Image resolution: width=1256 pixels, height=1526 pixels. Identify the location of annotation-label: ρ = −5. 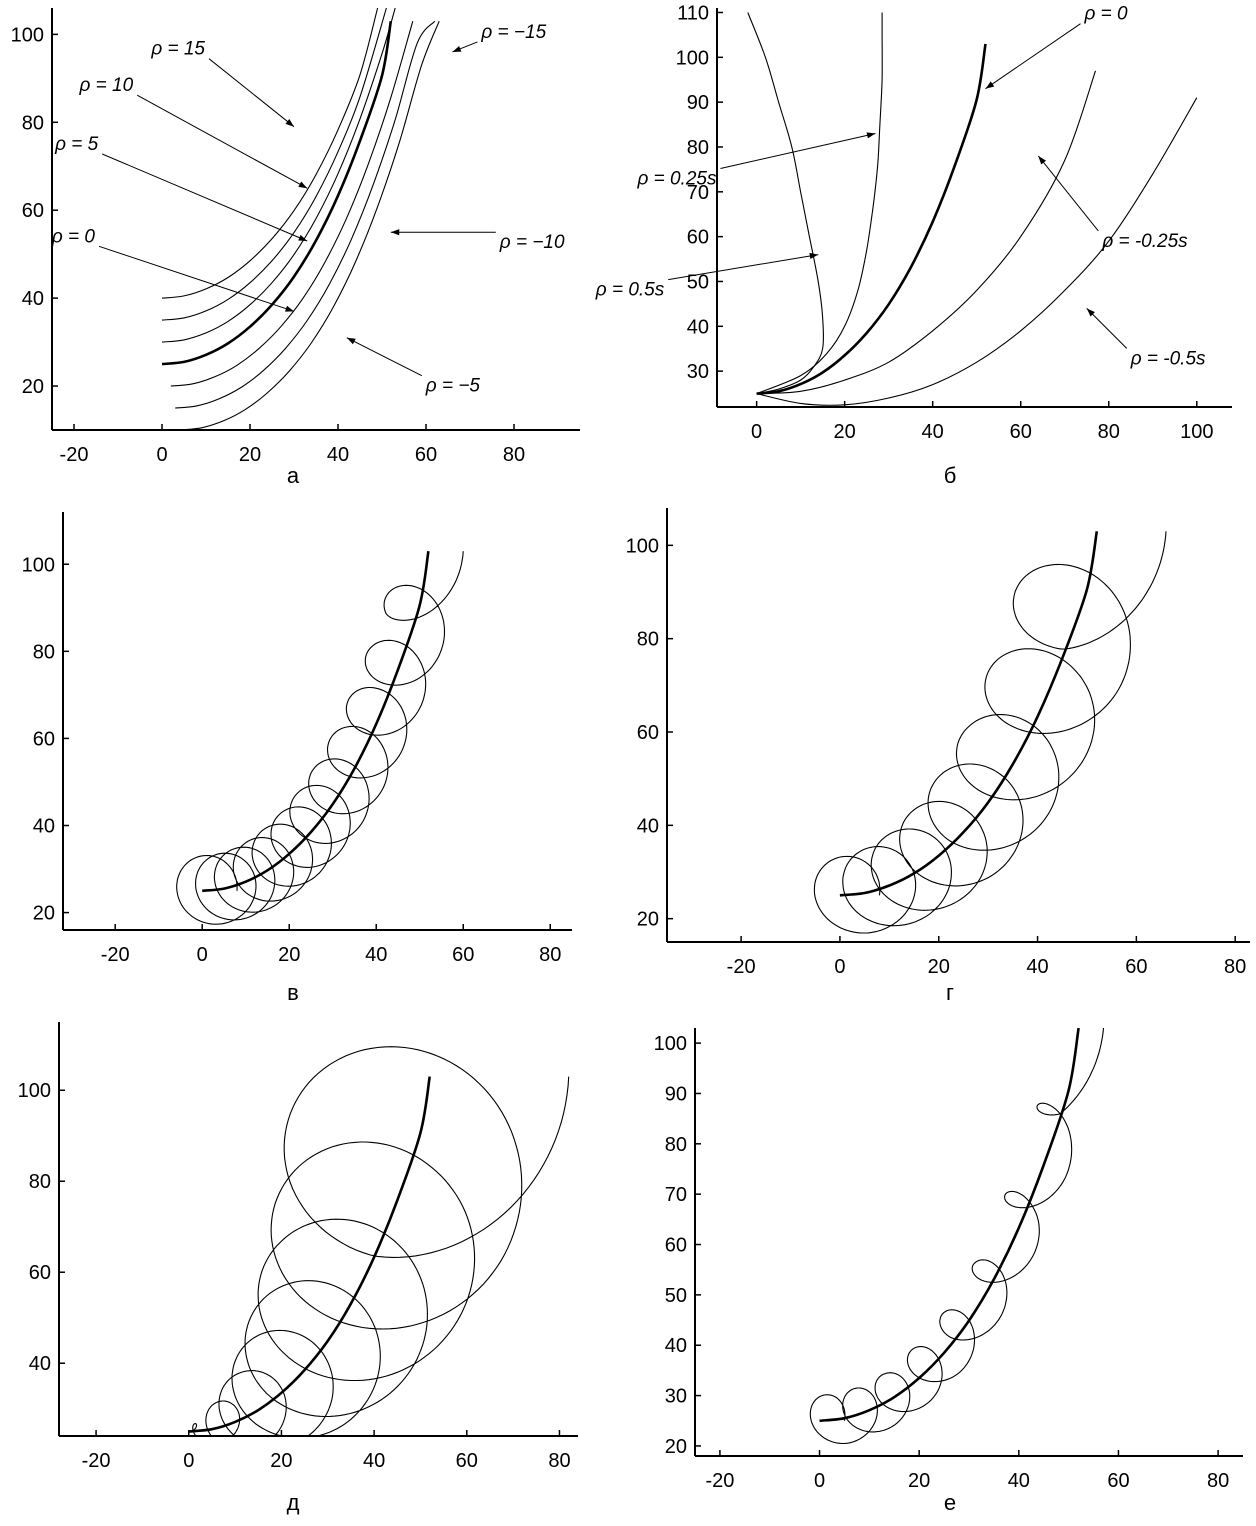
(453, 386).